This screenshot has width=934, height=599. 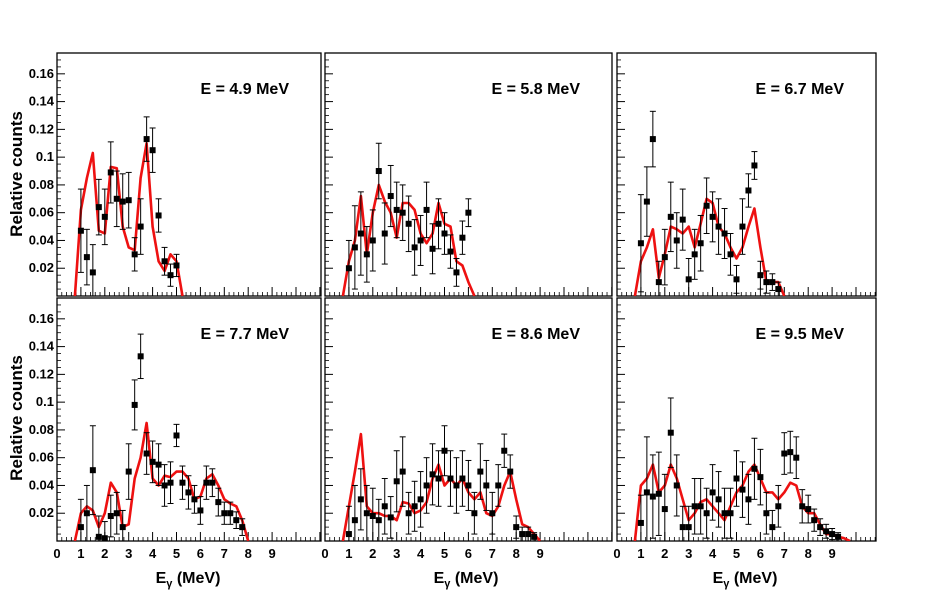 What do you see at coordinates (45, 401) in the screenshot?
I see `y-tick-label: 0.1` at bounding box center [45, 401].